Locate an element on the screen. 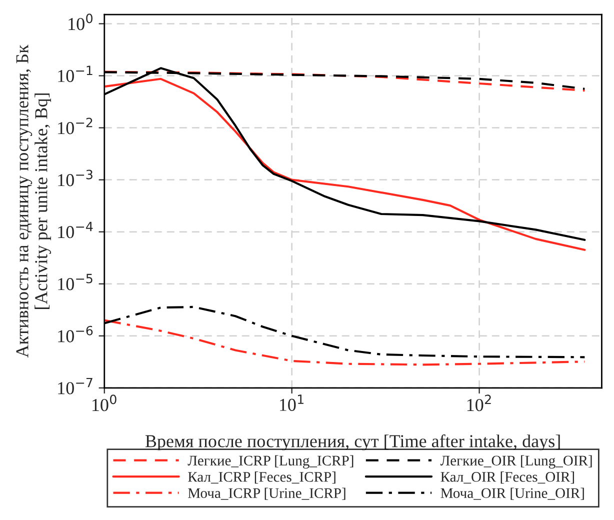 This screenshot has width=614, height=520. x-tick-label: 10$^{0}$ is located at coordinates (104, 403).